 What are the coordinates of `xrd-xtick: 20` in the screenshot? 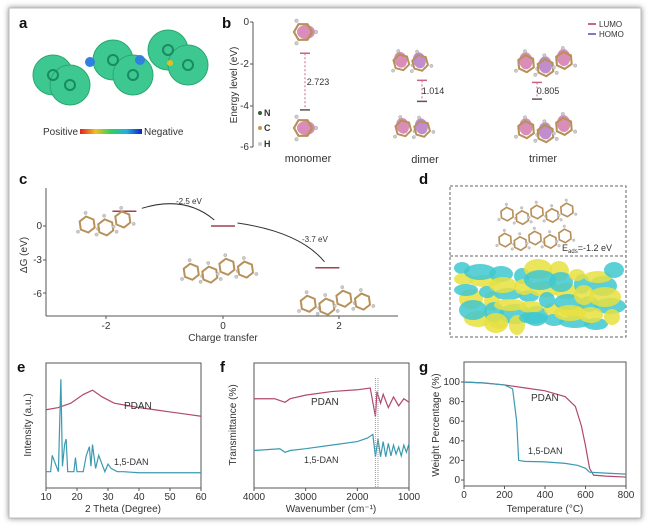 It's located at (77, 497).